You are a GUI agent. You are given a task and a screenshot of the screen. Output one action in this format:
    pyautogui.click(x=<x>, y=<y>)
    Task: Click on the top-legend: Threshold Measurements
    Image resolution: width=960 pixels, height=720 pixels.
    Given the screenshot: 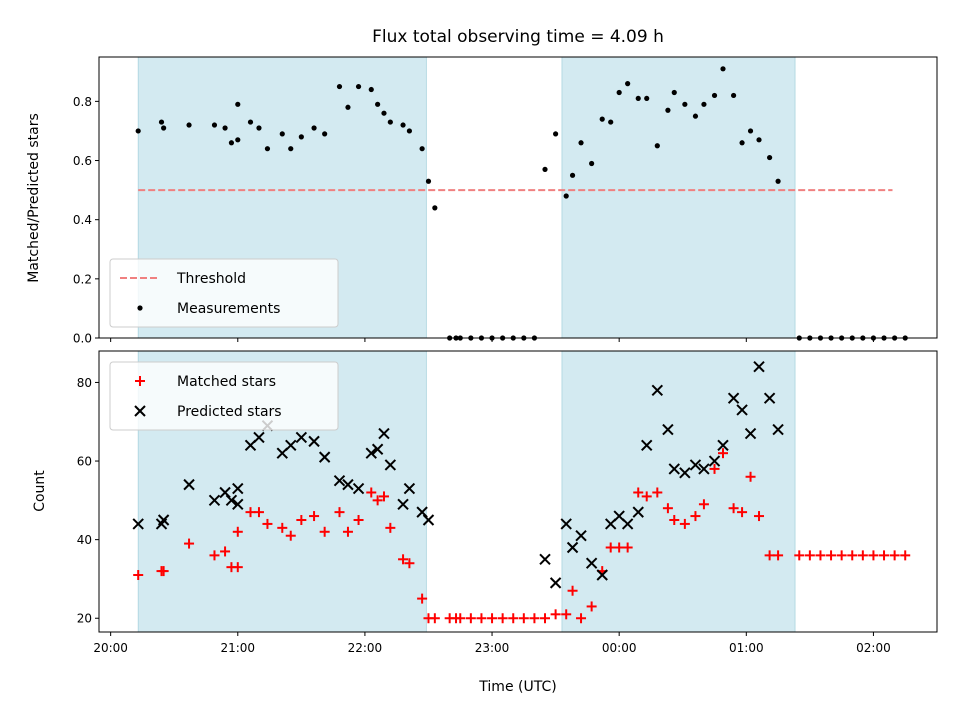 What is the action you would take?
    pyautogui.click(x=224, y=293)
    